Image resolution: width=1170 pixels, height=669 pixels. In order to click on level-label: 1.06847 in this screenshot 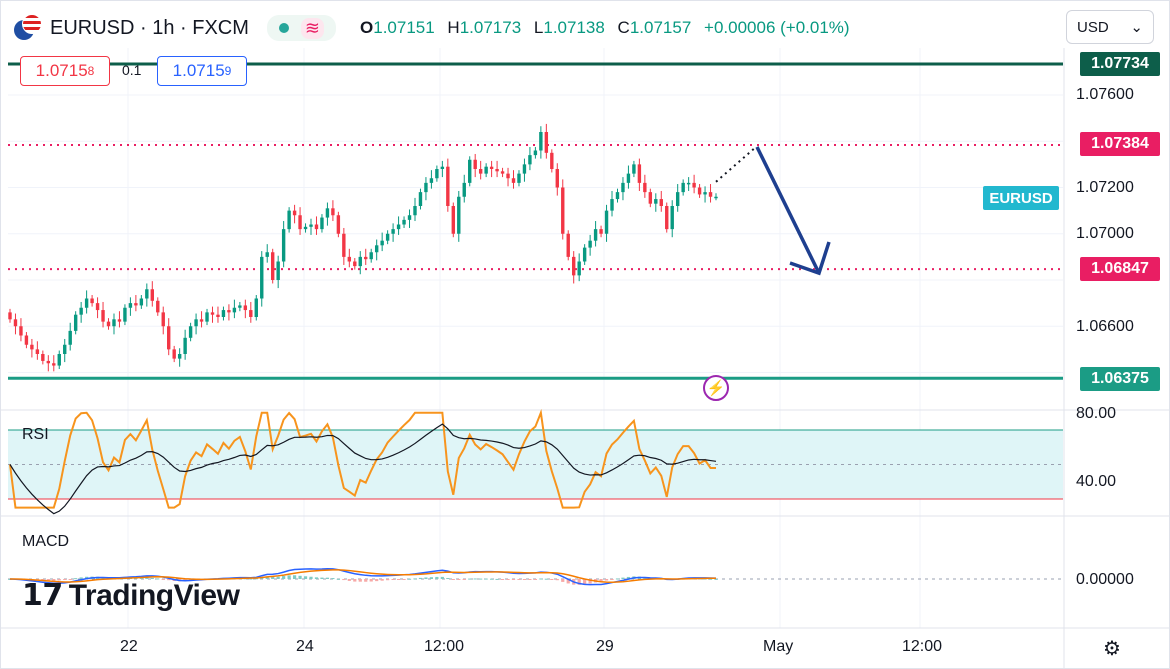, I will do `click(1120, 269)`.